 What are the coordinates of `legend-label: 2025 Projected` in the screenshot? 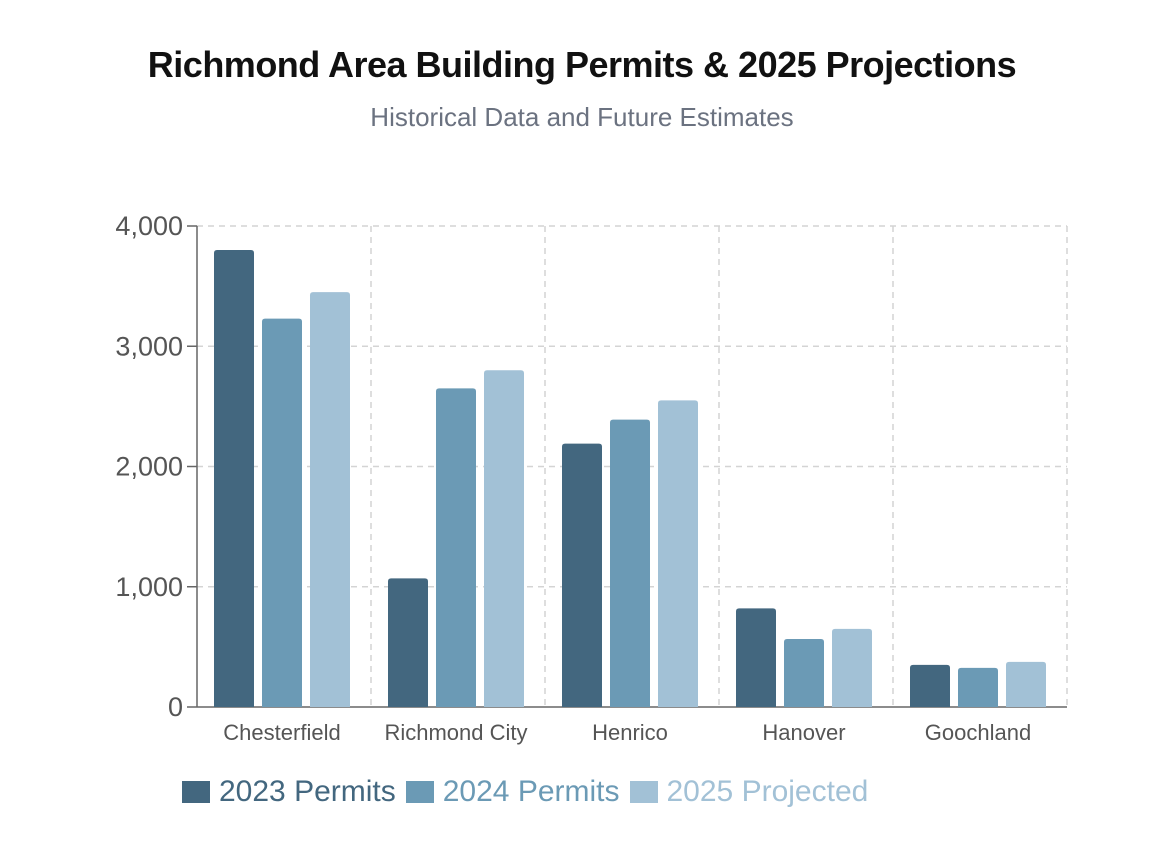 It's located at (767, 791).